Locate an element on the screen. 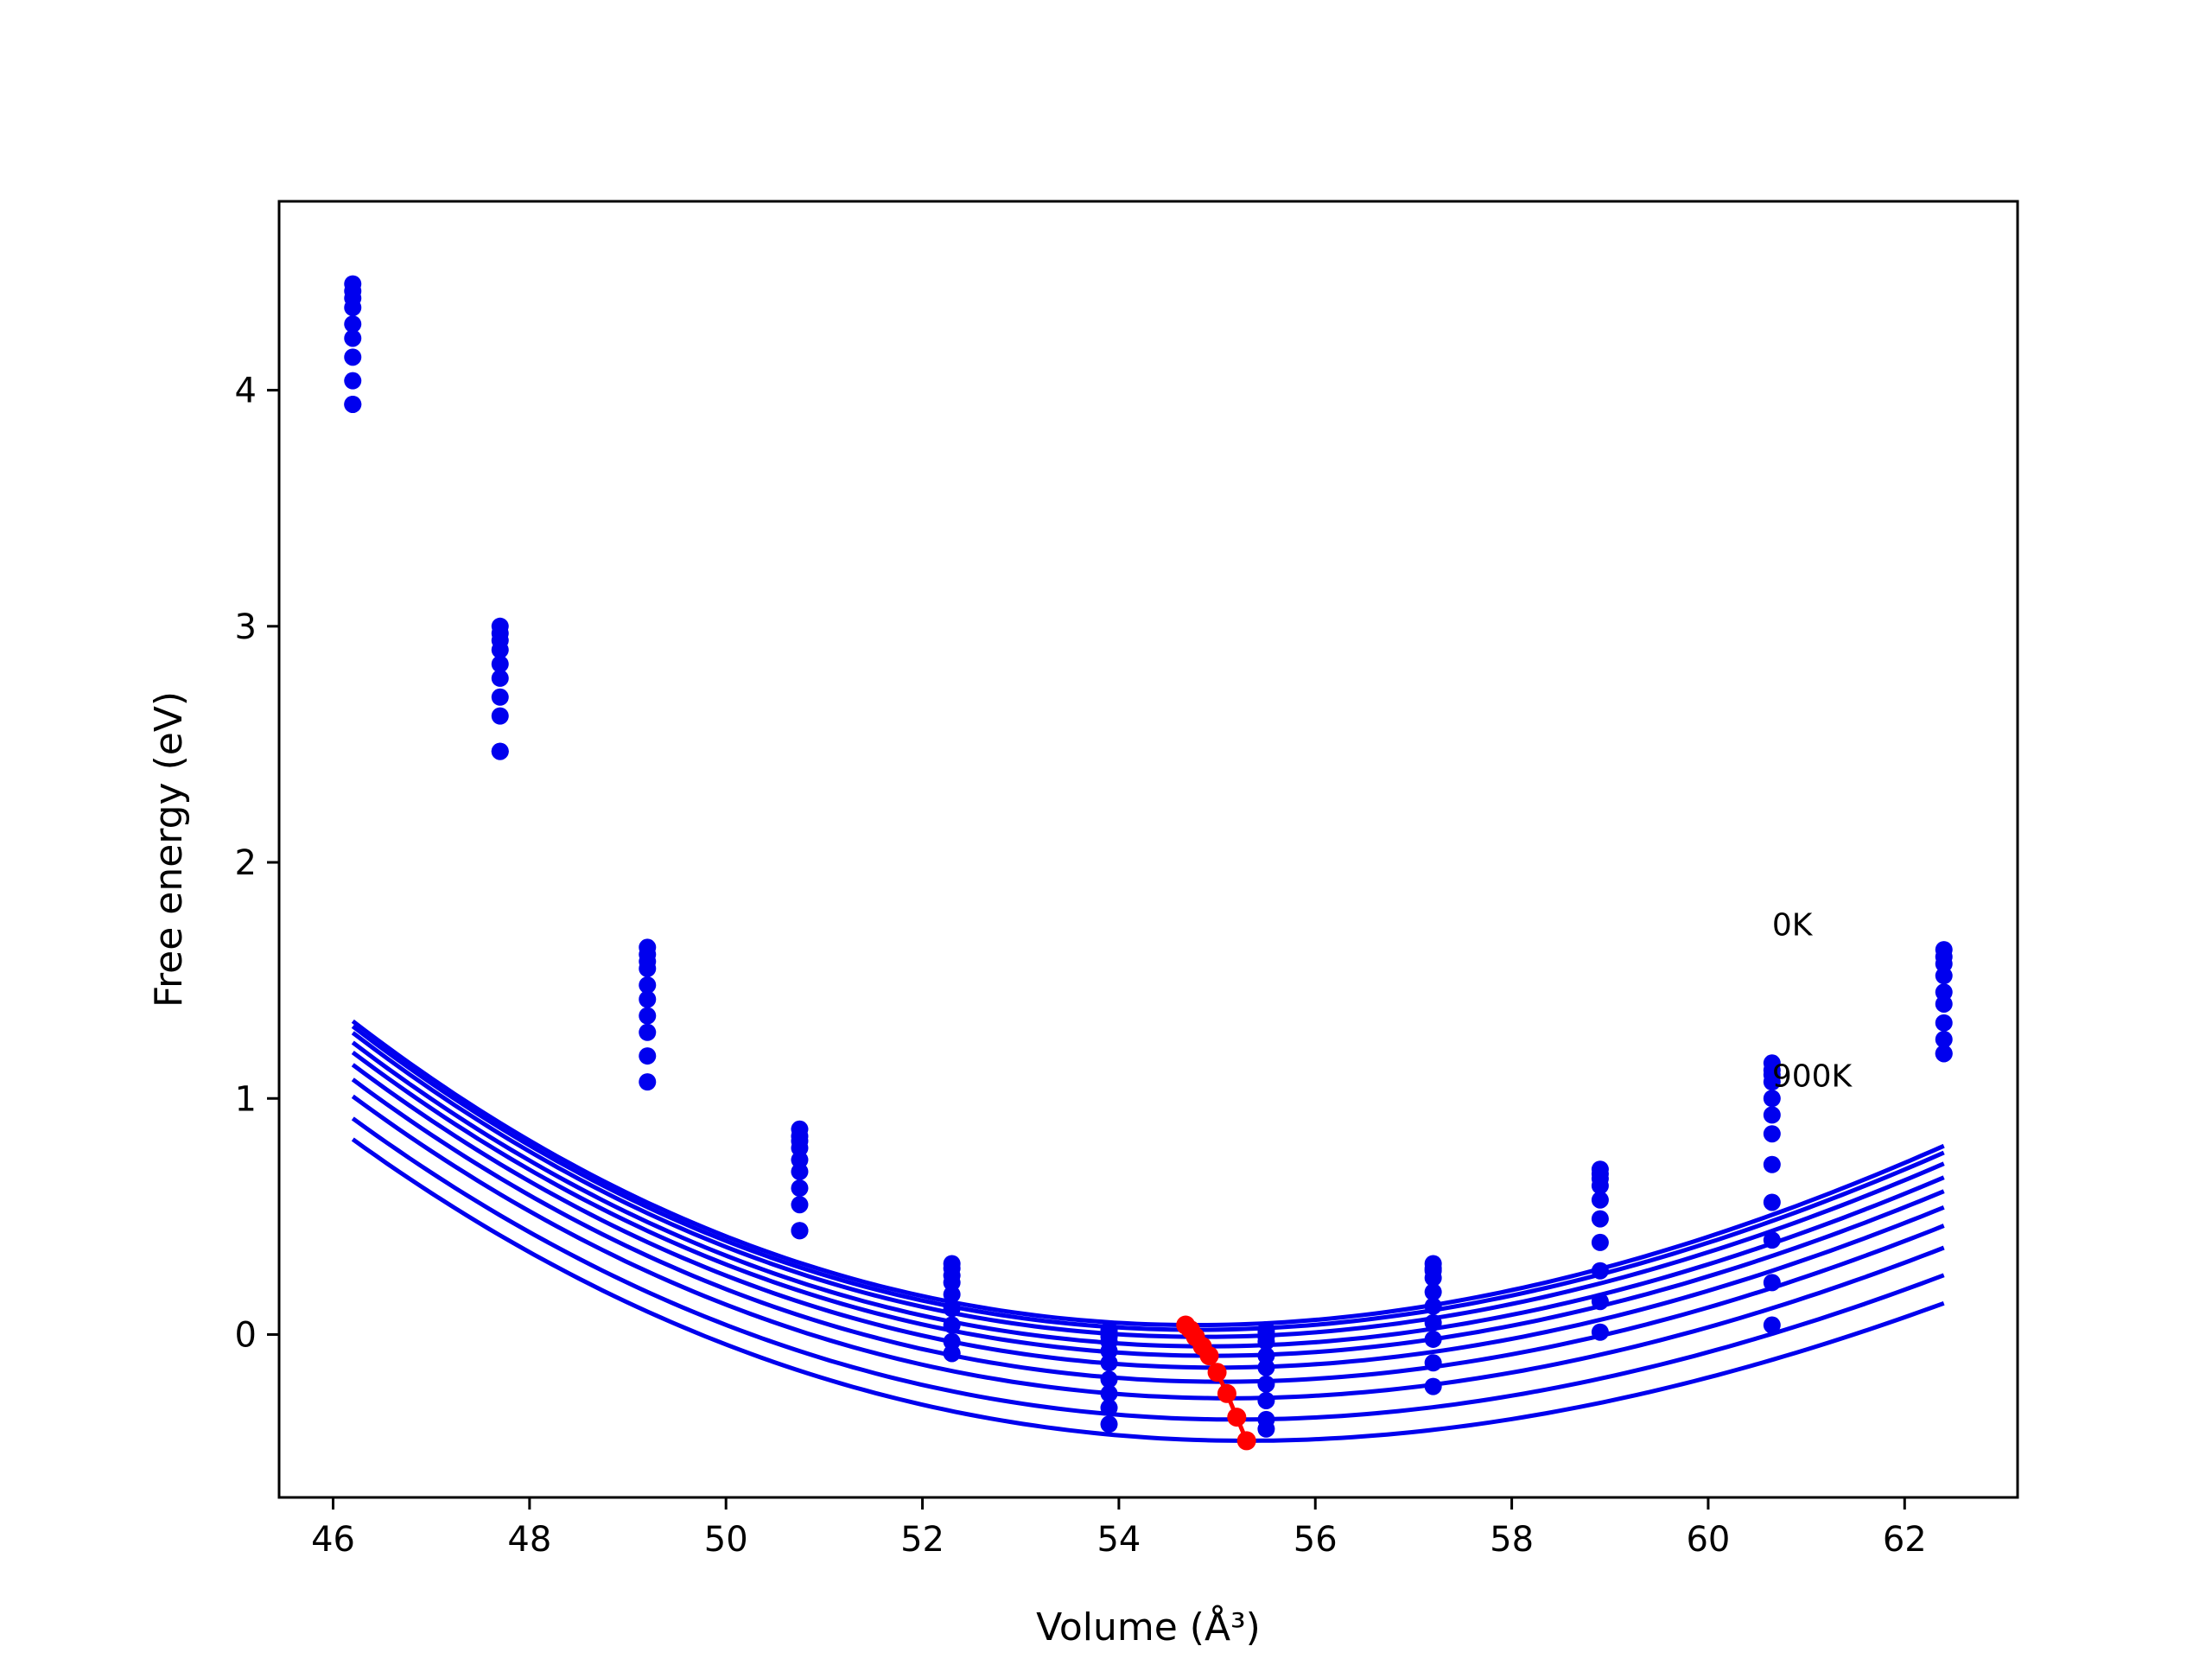  x-tick-label-52: 52 is located at coordinates (922, 1540).